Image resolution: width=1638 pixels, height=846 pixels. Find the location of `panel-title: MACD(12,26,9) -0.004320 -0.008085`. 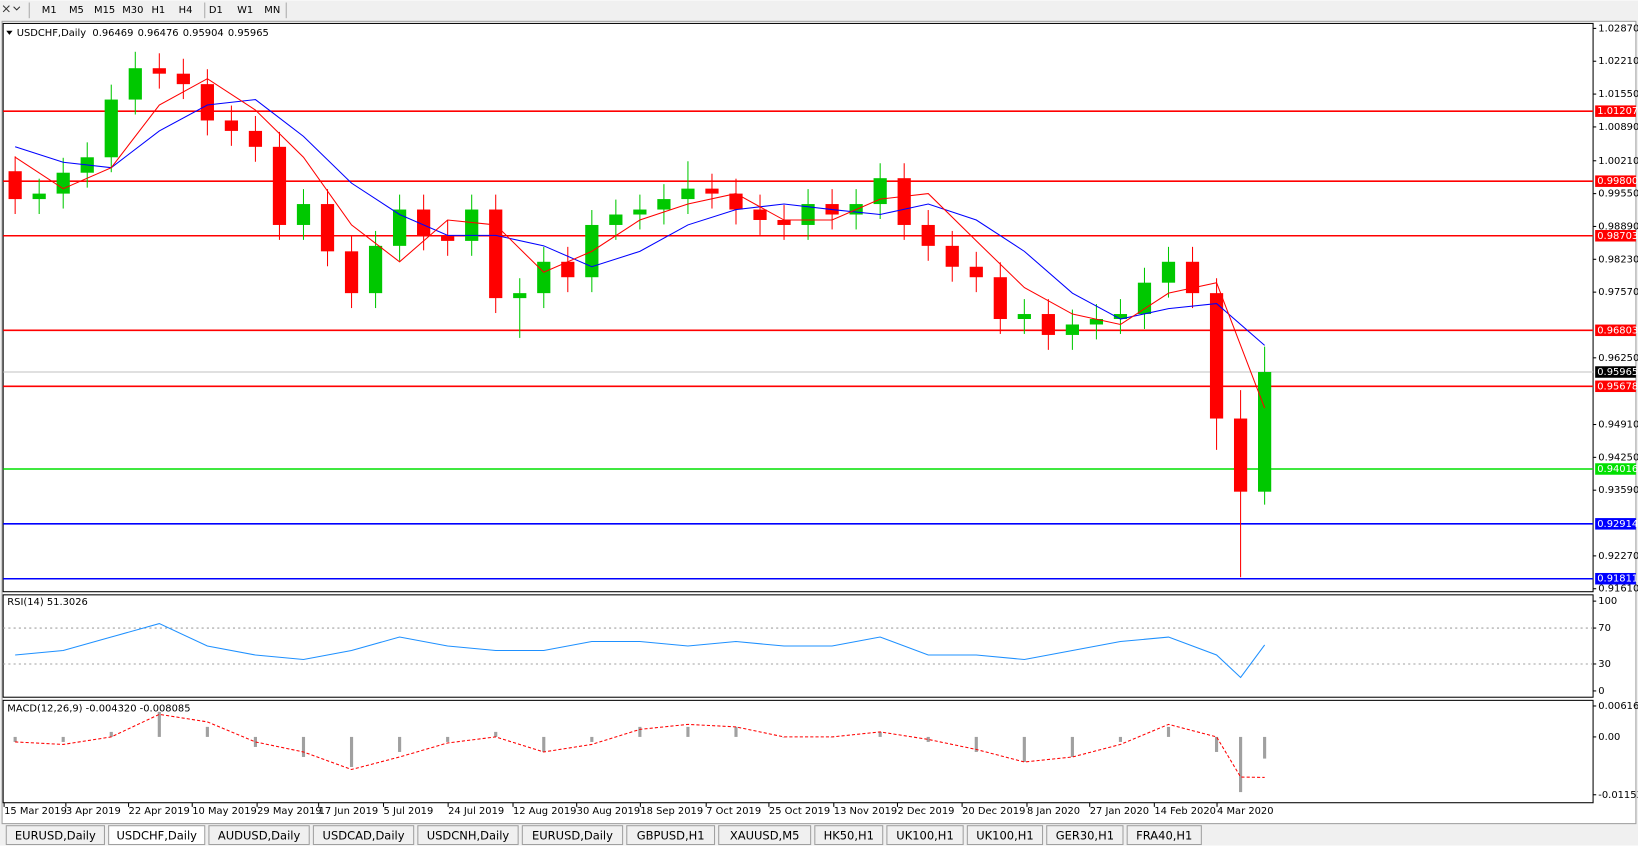

panel-title: MACD(12,26,9) -0.004320 -0.008085 is located at coordinates (98, 709).